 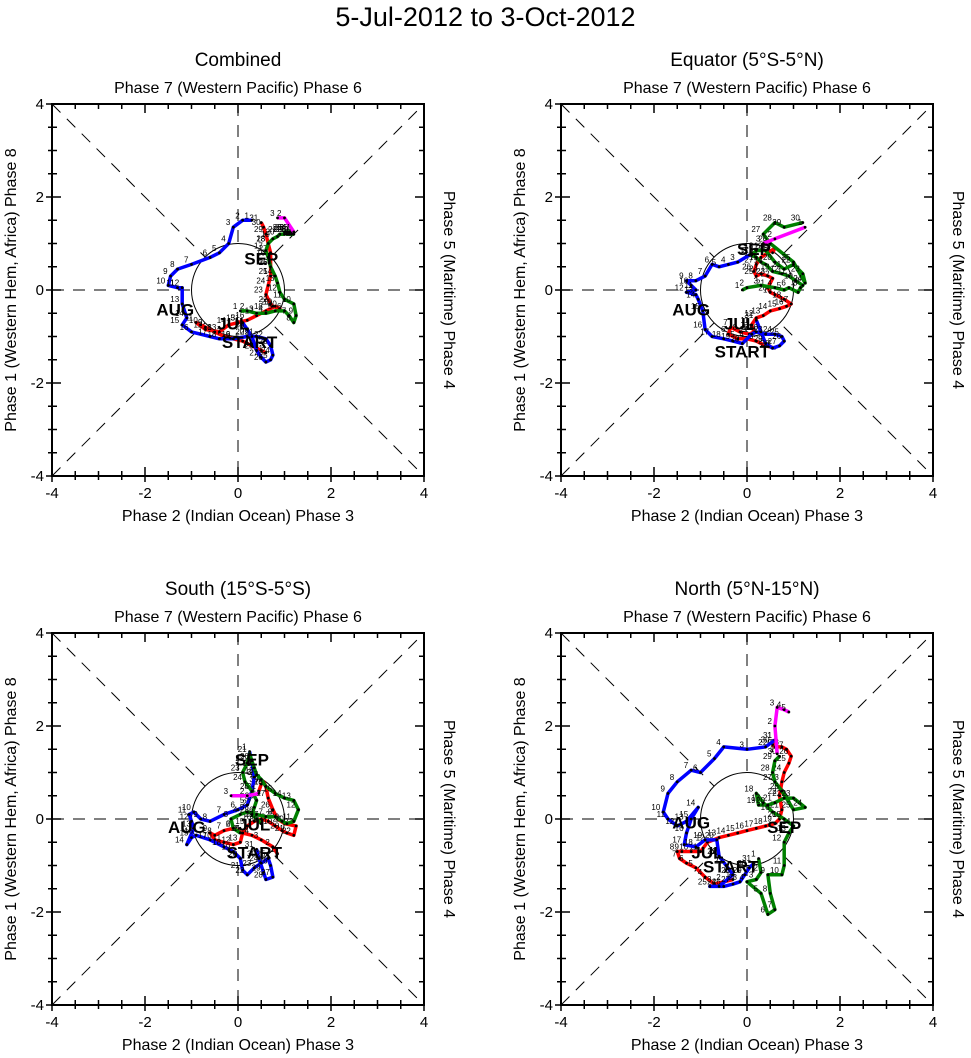 I want to click on x-tick-label: 2, so click(x=840, y=1022).